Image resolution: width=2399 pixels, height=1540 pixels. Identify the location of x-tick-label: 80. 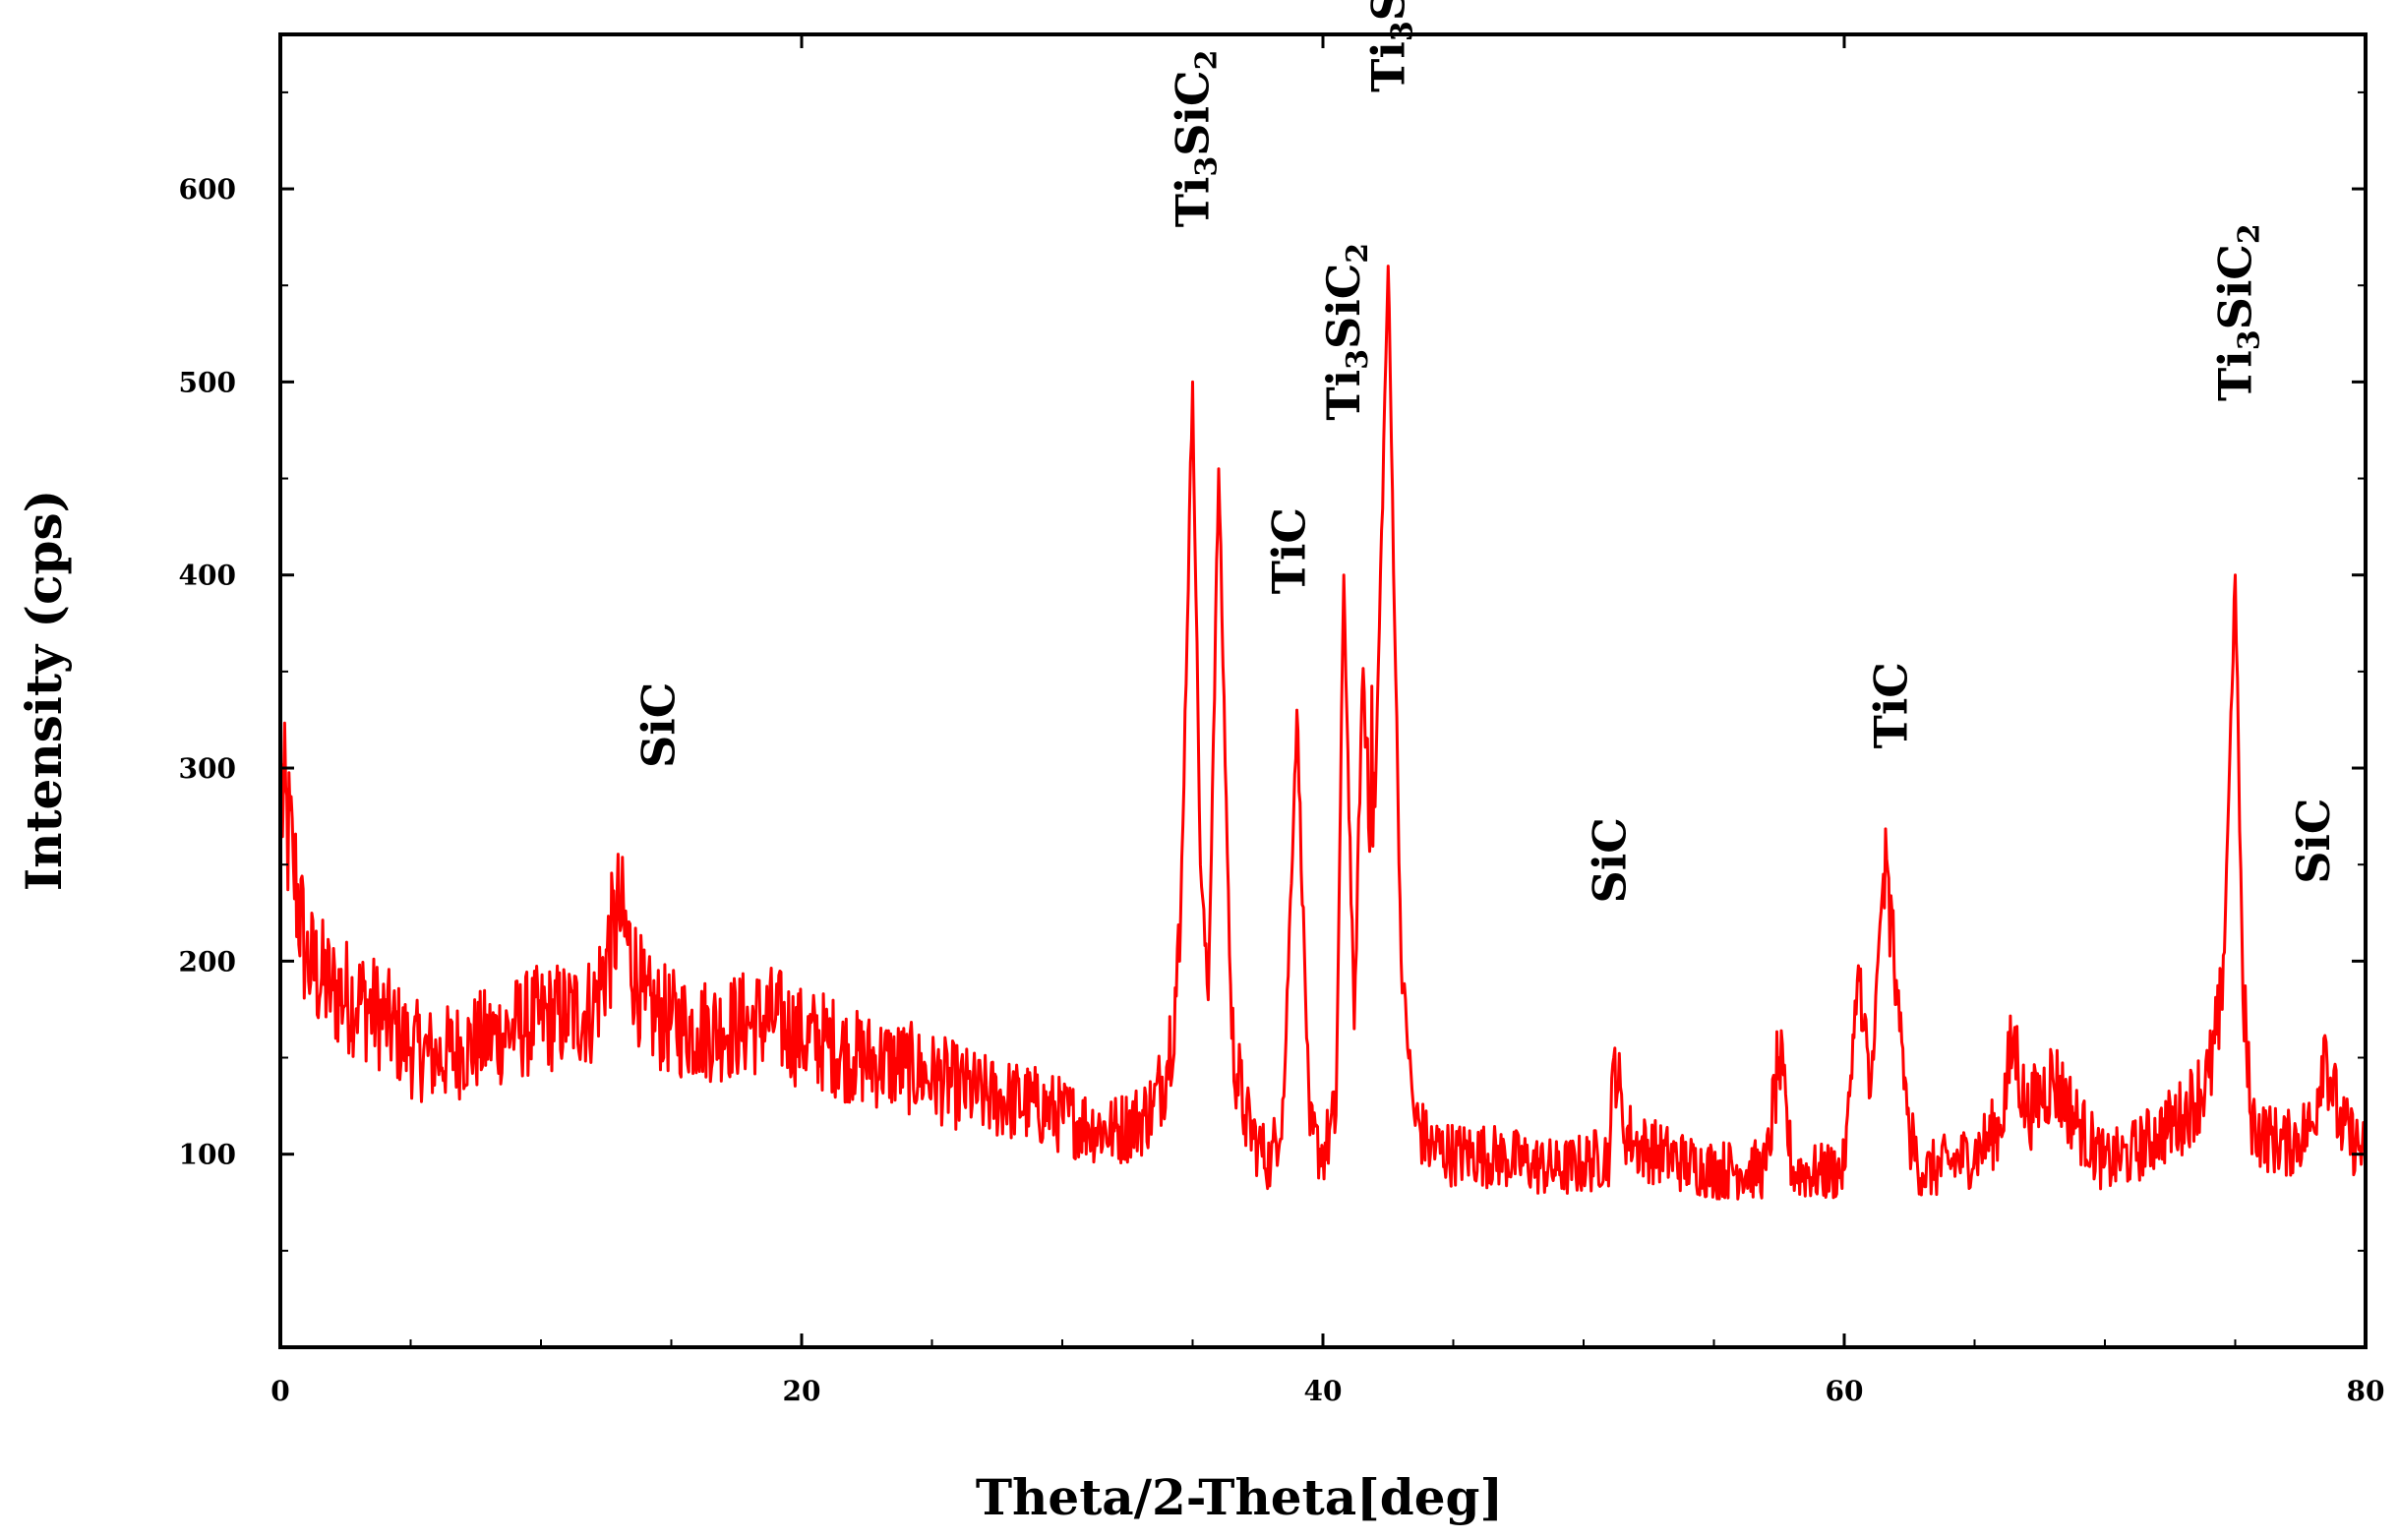
(2366, 1391).